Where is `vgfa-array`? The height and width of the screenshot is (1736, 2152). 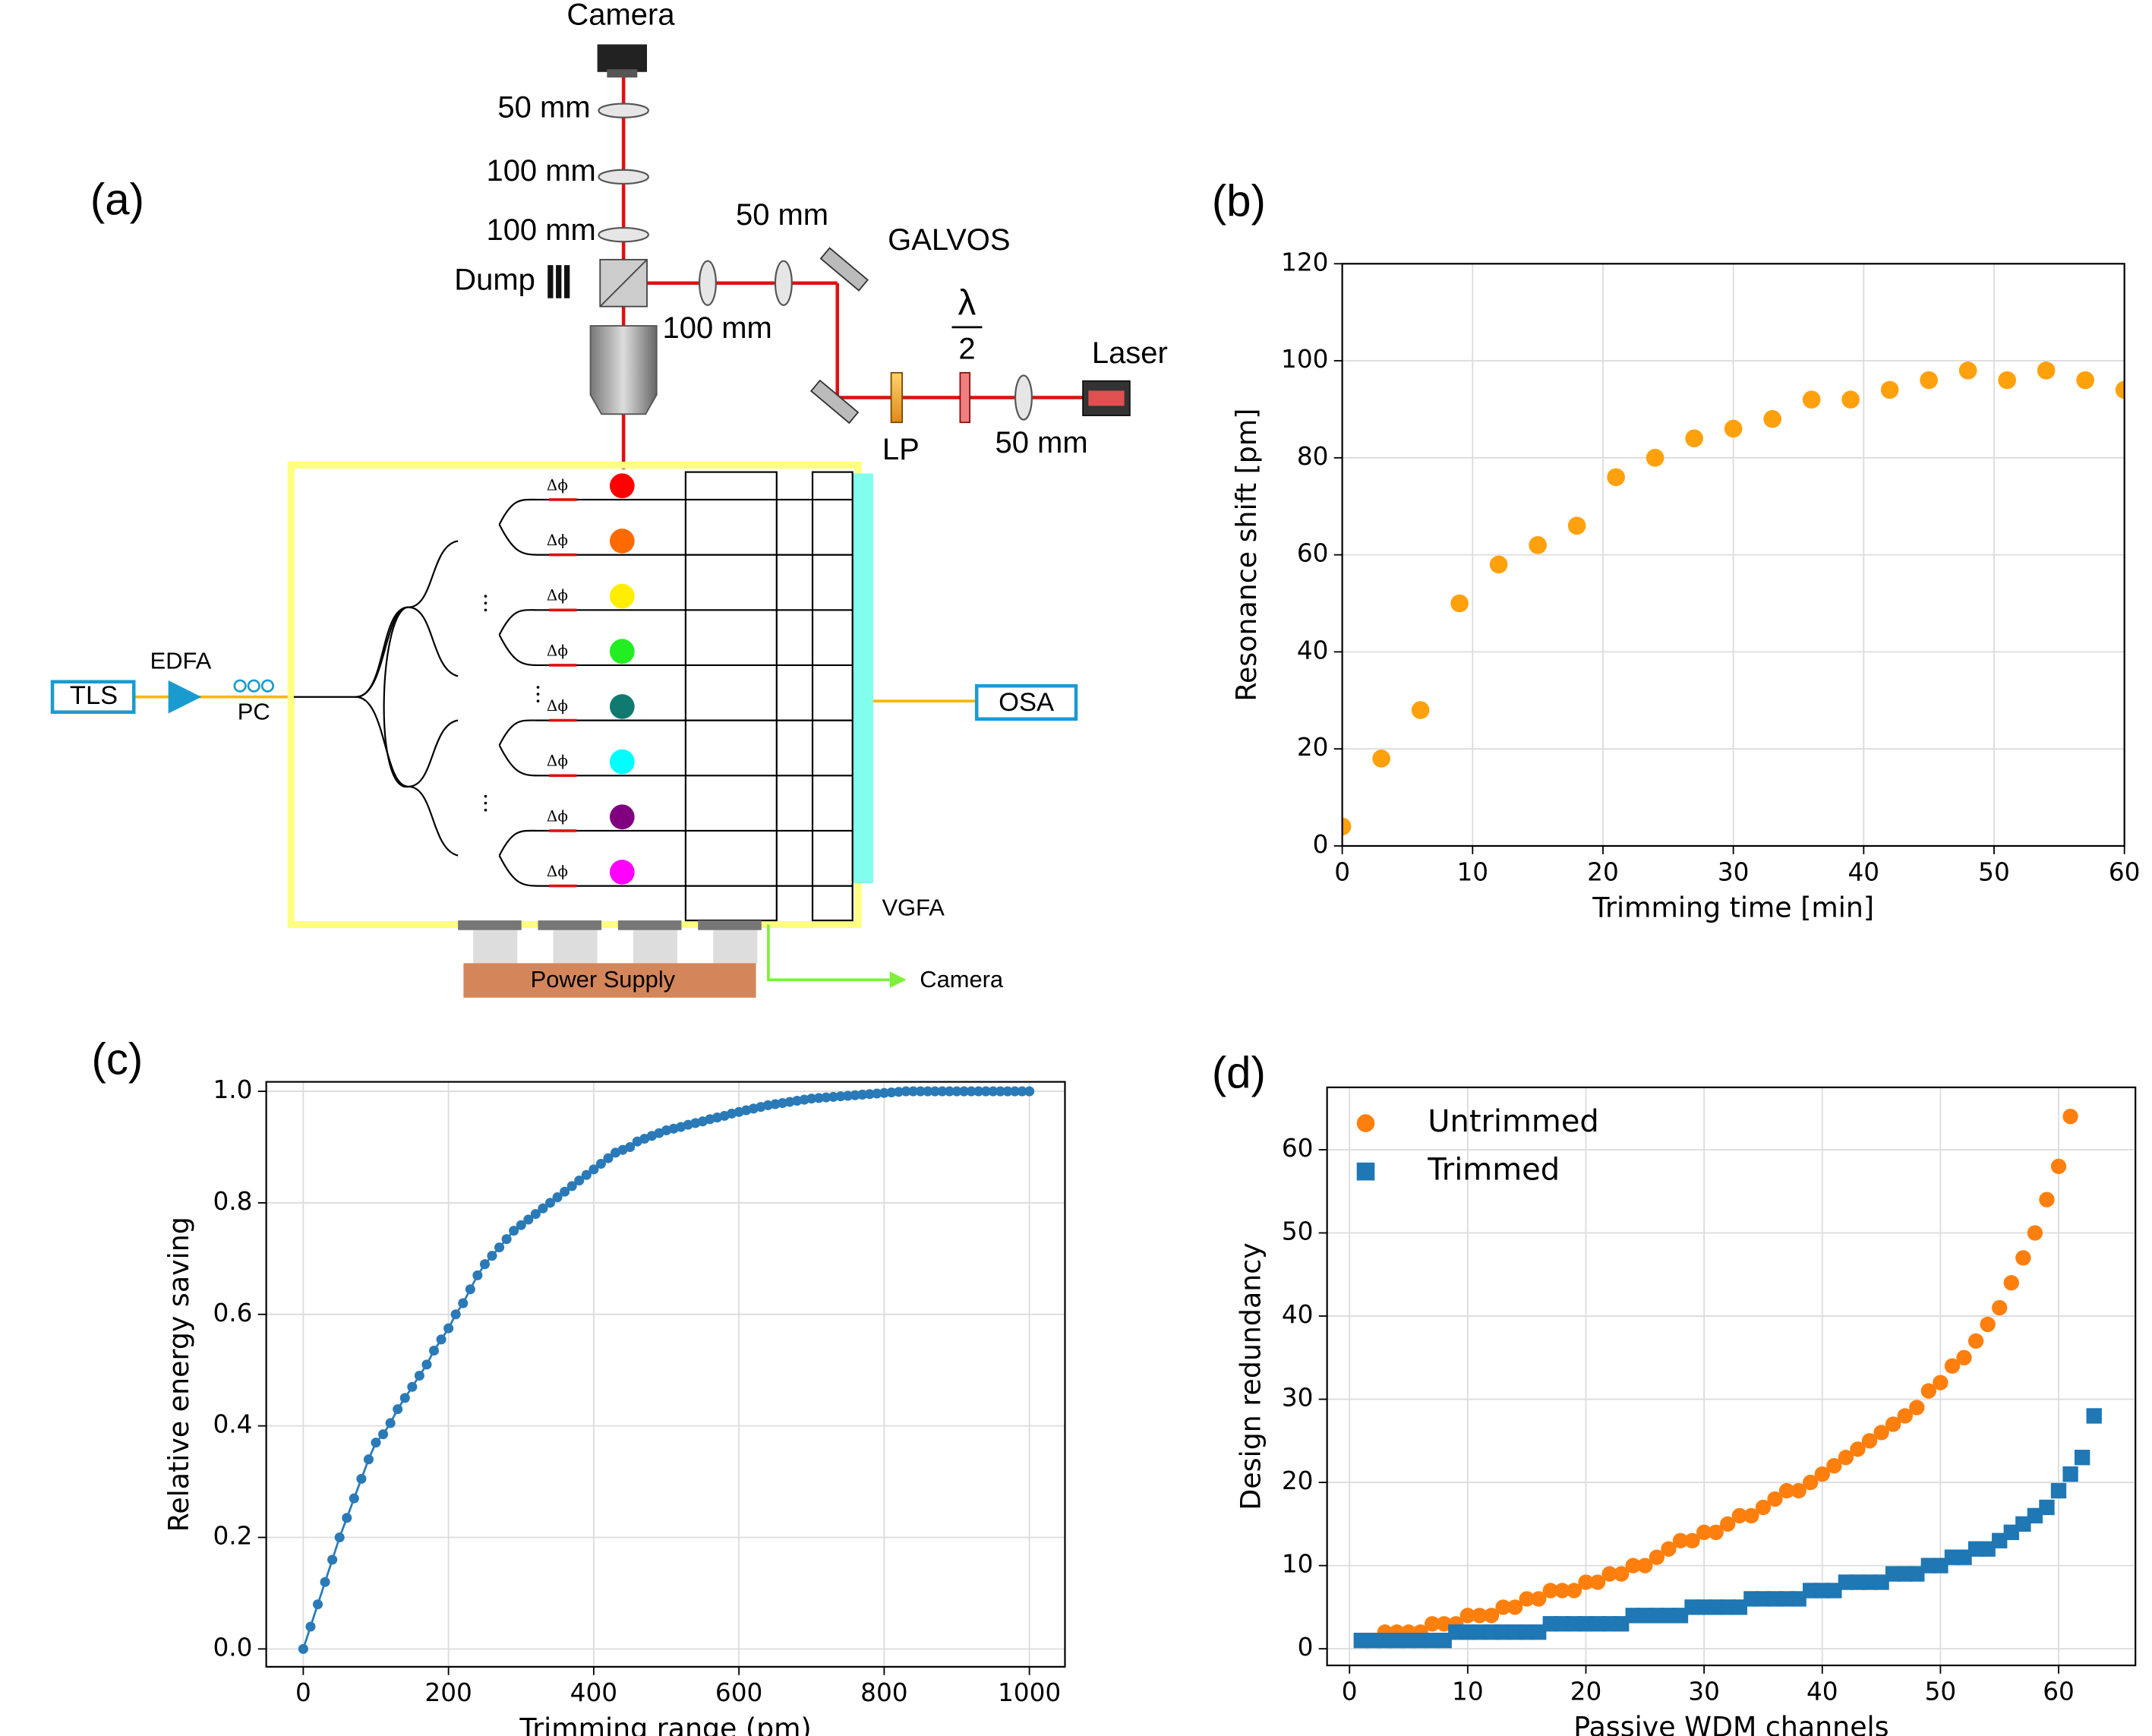 vgfa-array is located at coordinates (863, 678).